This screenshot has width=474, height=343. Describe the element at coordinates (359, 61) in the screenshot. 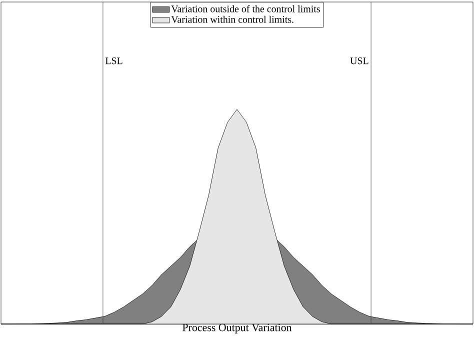

I see `text: USL` at that location.